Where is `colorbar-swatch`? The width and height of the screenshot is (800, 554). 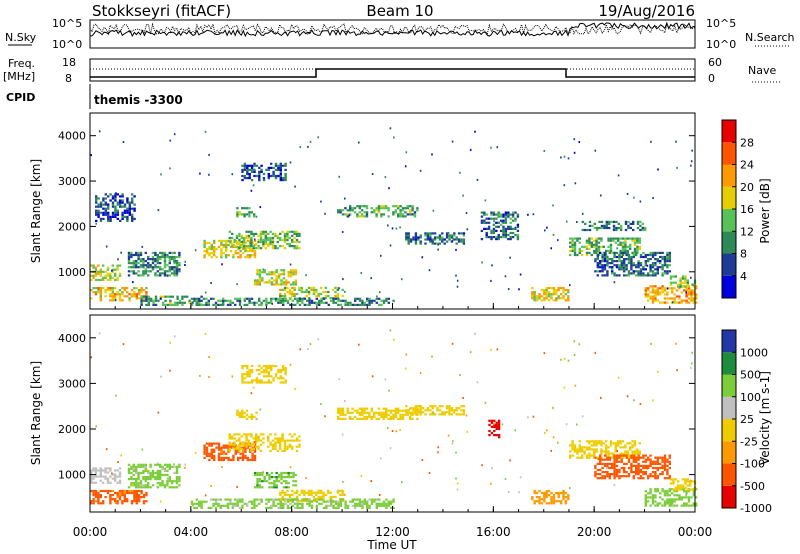 colorbar-swatch is located at coordinates (729, 153).